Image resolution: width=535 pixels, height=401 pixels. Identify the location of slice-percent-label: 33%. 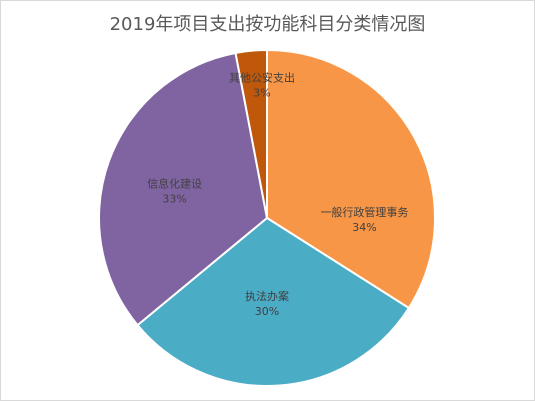
(174, 198).